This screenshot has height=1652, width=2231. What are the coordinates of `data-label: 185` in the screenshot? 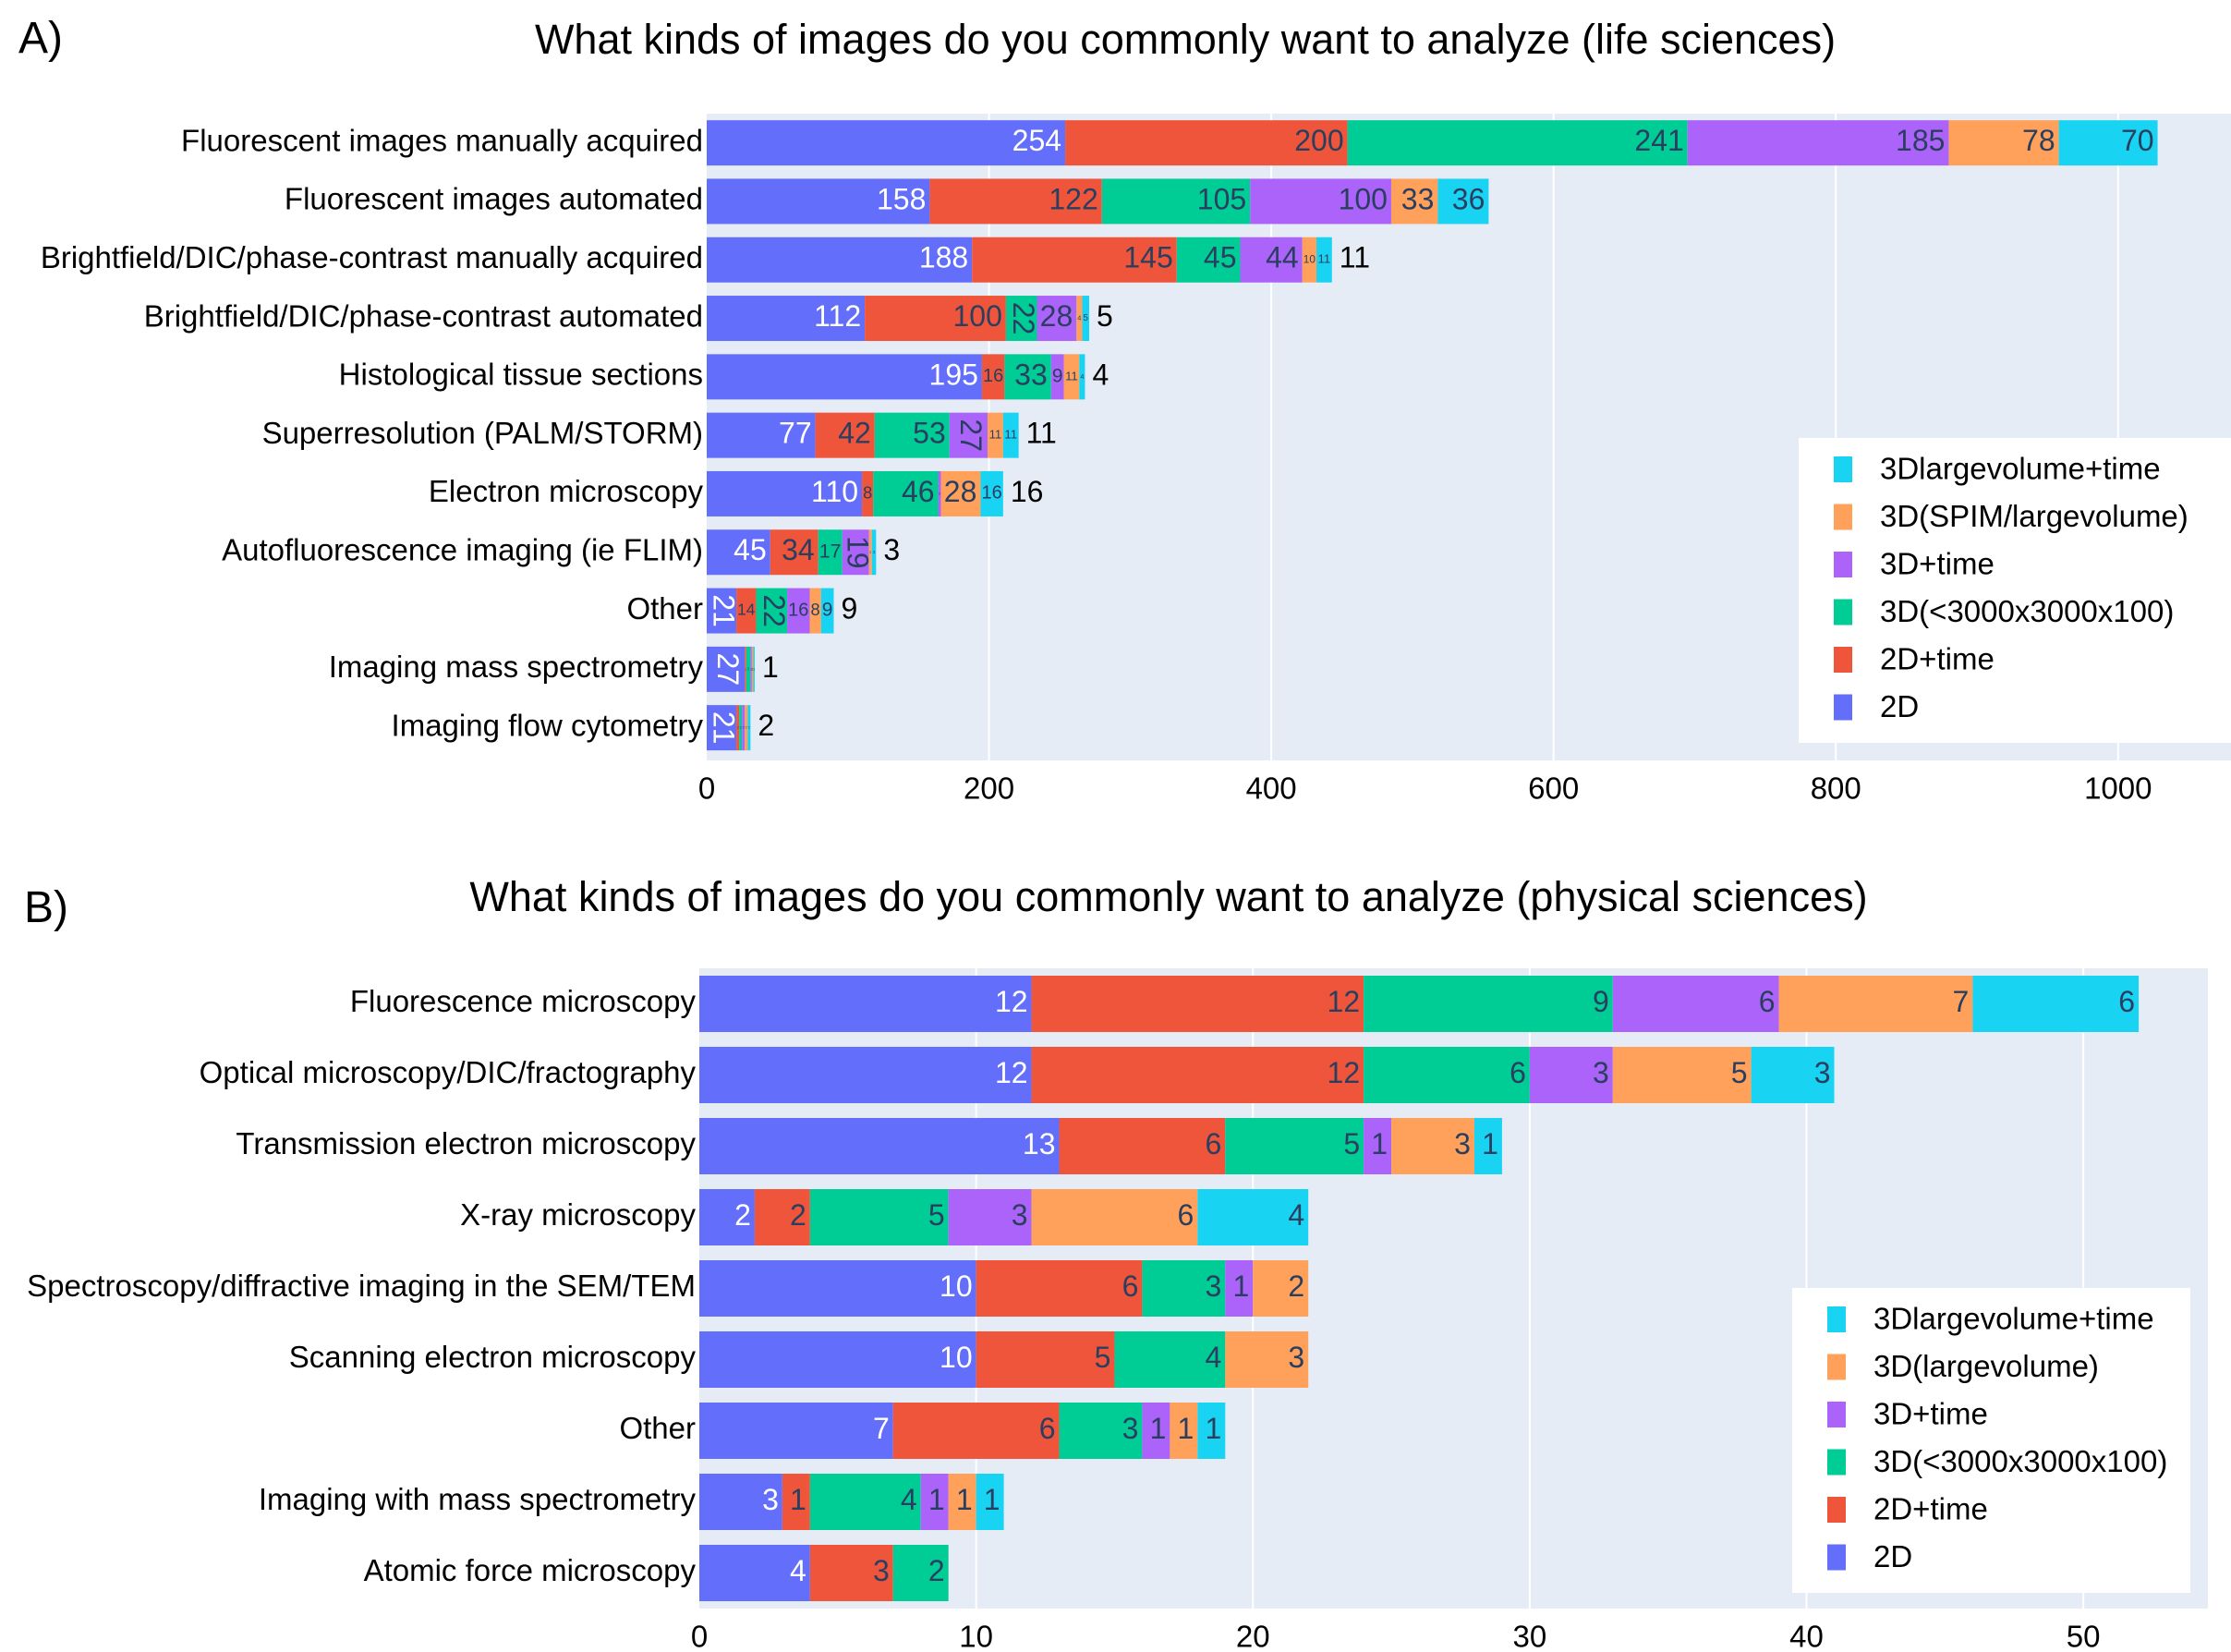 It's located at (1920, 140).